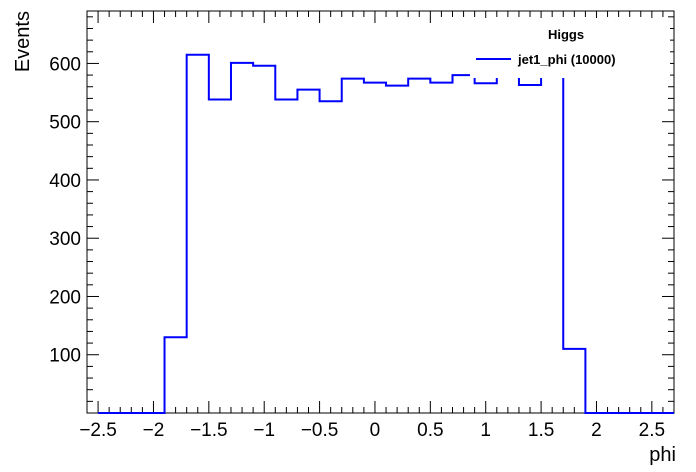  What do you see at coordinates (652, 430) in the screenshot?
I see `x-tick-label: 2.5` at bounding box center [652, 430].